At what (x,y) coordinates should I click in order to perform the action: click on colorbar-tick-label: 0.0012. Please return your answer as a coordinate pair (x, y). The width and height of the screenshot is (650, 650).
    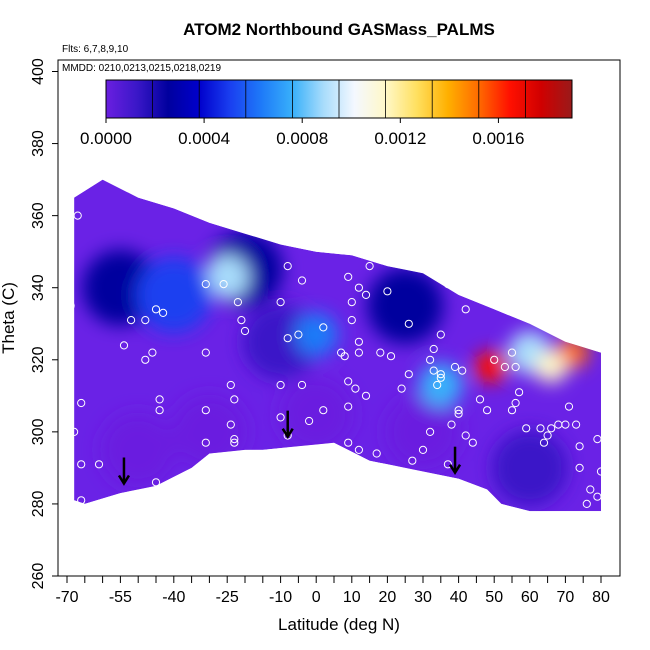
    Looking at the image, I should click on (400, 138).